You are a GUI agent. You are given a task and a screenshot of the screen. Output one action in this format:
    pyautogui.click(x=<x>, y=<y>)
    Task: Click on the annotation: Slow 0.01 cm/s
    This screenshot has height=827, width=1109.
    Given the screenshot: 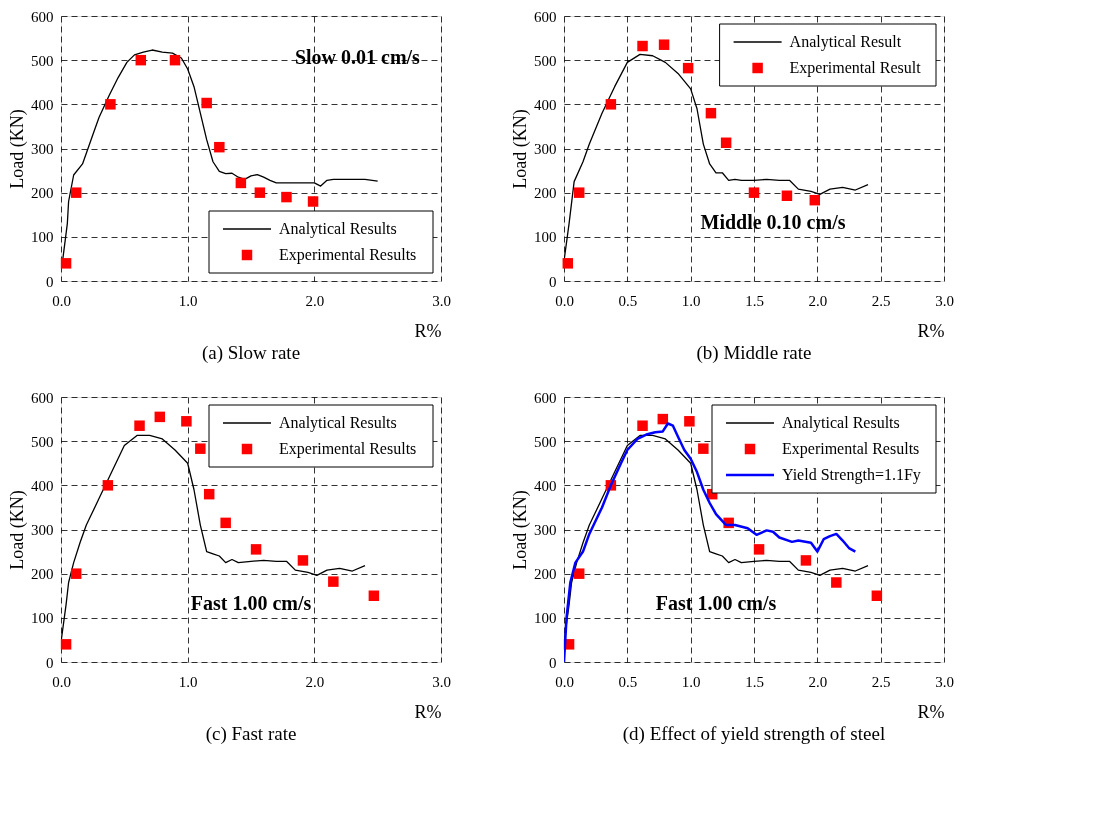 What is the action you would take?
    pyautogui.click(x=357, y=57)
    